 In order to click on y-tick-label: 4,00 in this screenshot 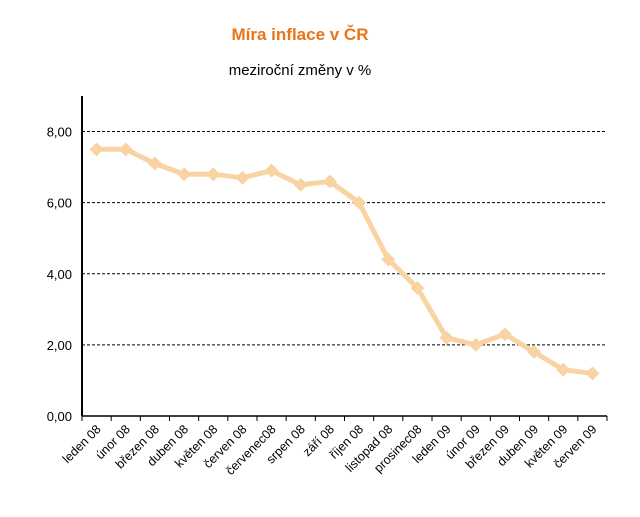, I will do `click(59, 274)`.